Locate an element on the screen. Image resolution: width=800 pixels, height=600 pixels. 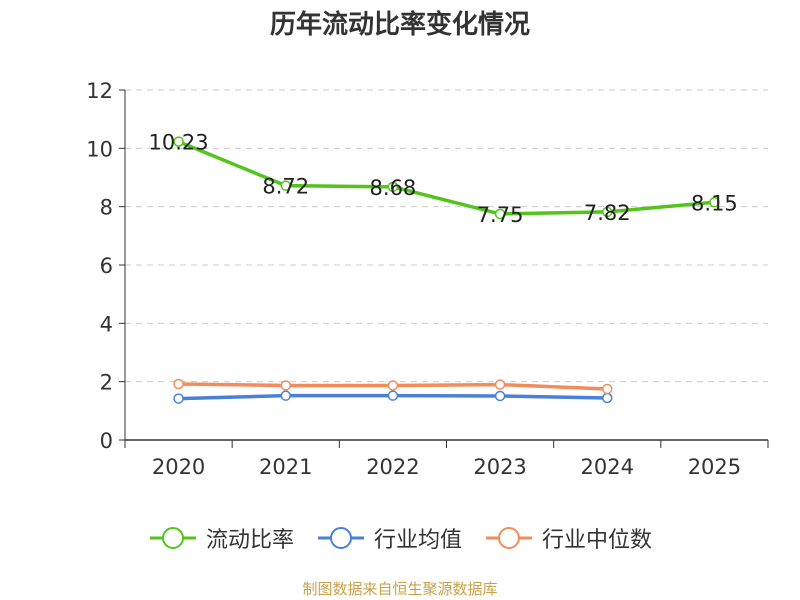
x-tick-label: 2025 is located at coordinates (714, 467).